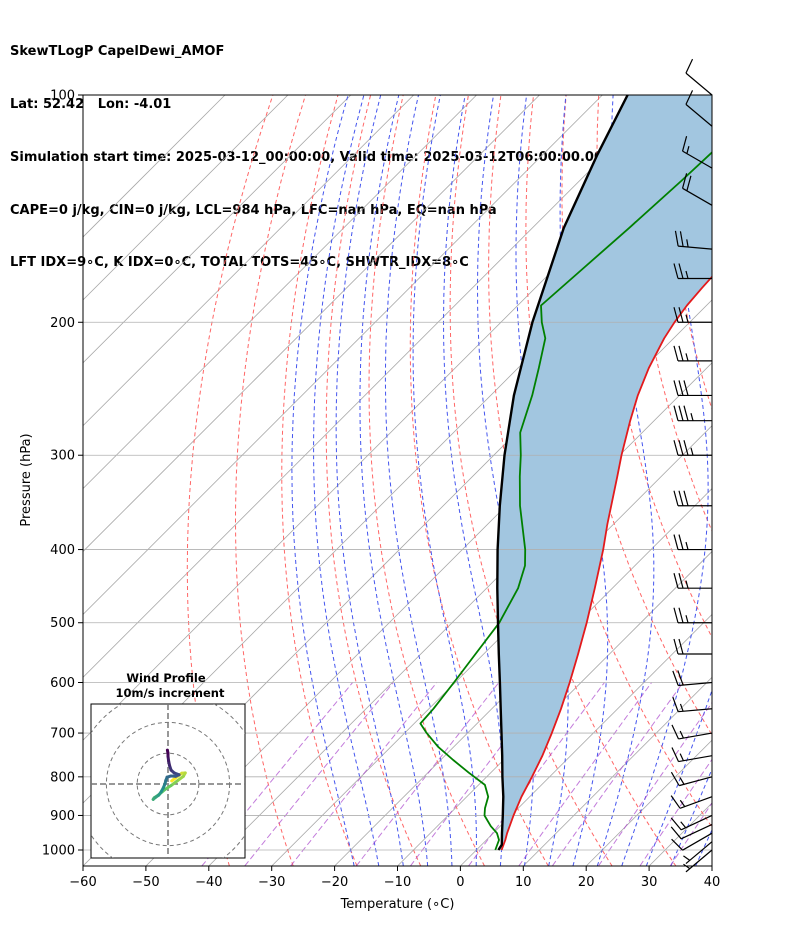  What do you see at coordinates (91, 104) in the screenshot?
I see `title-location: Lat: 52.42 Lon: -4.01` at bounding box center [91, 104].